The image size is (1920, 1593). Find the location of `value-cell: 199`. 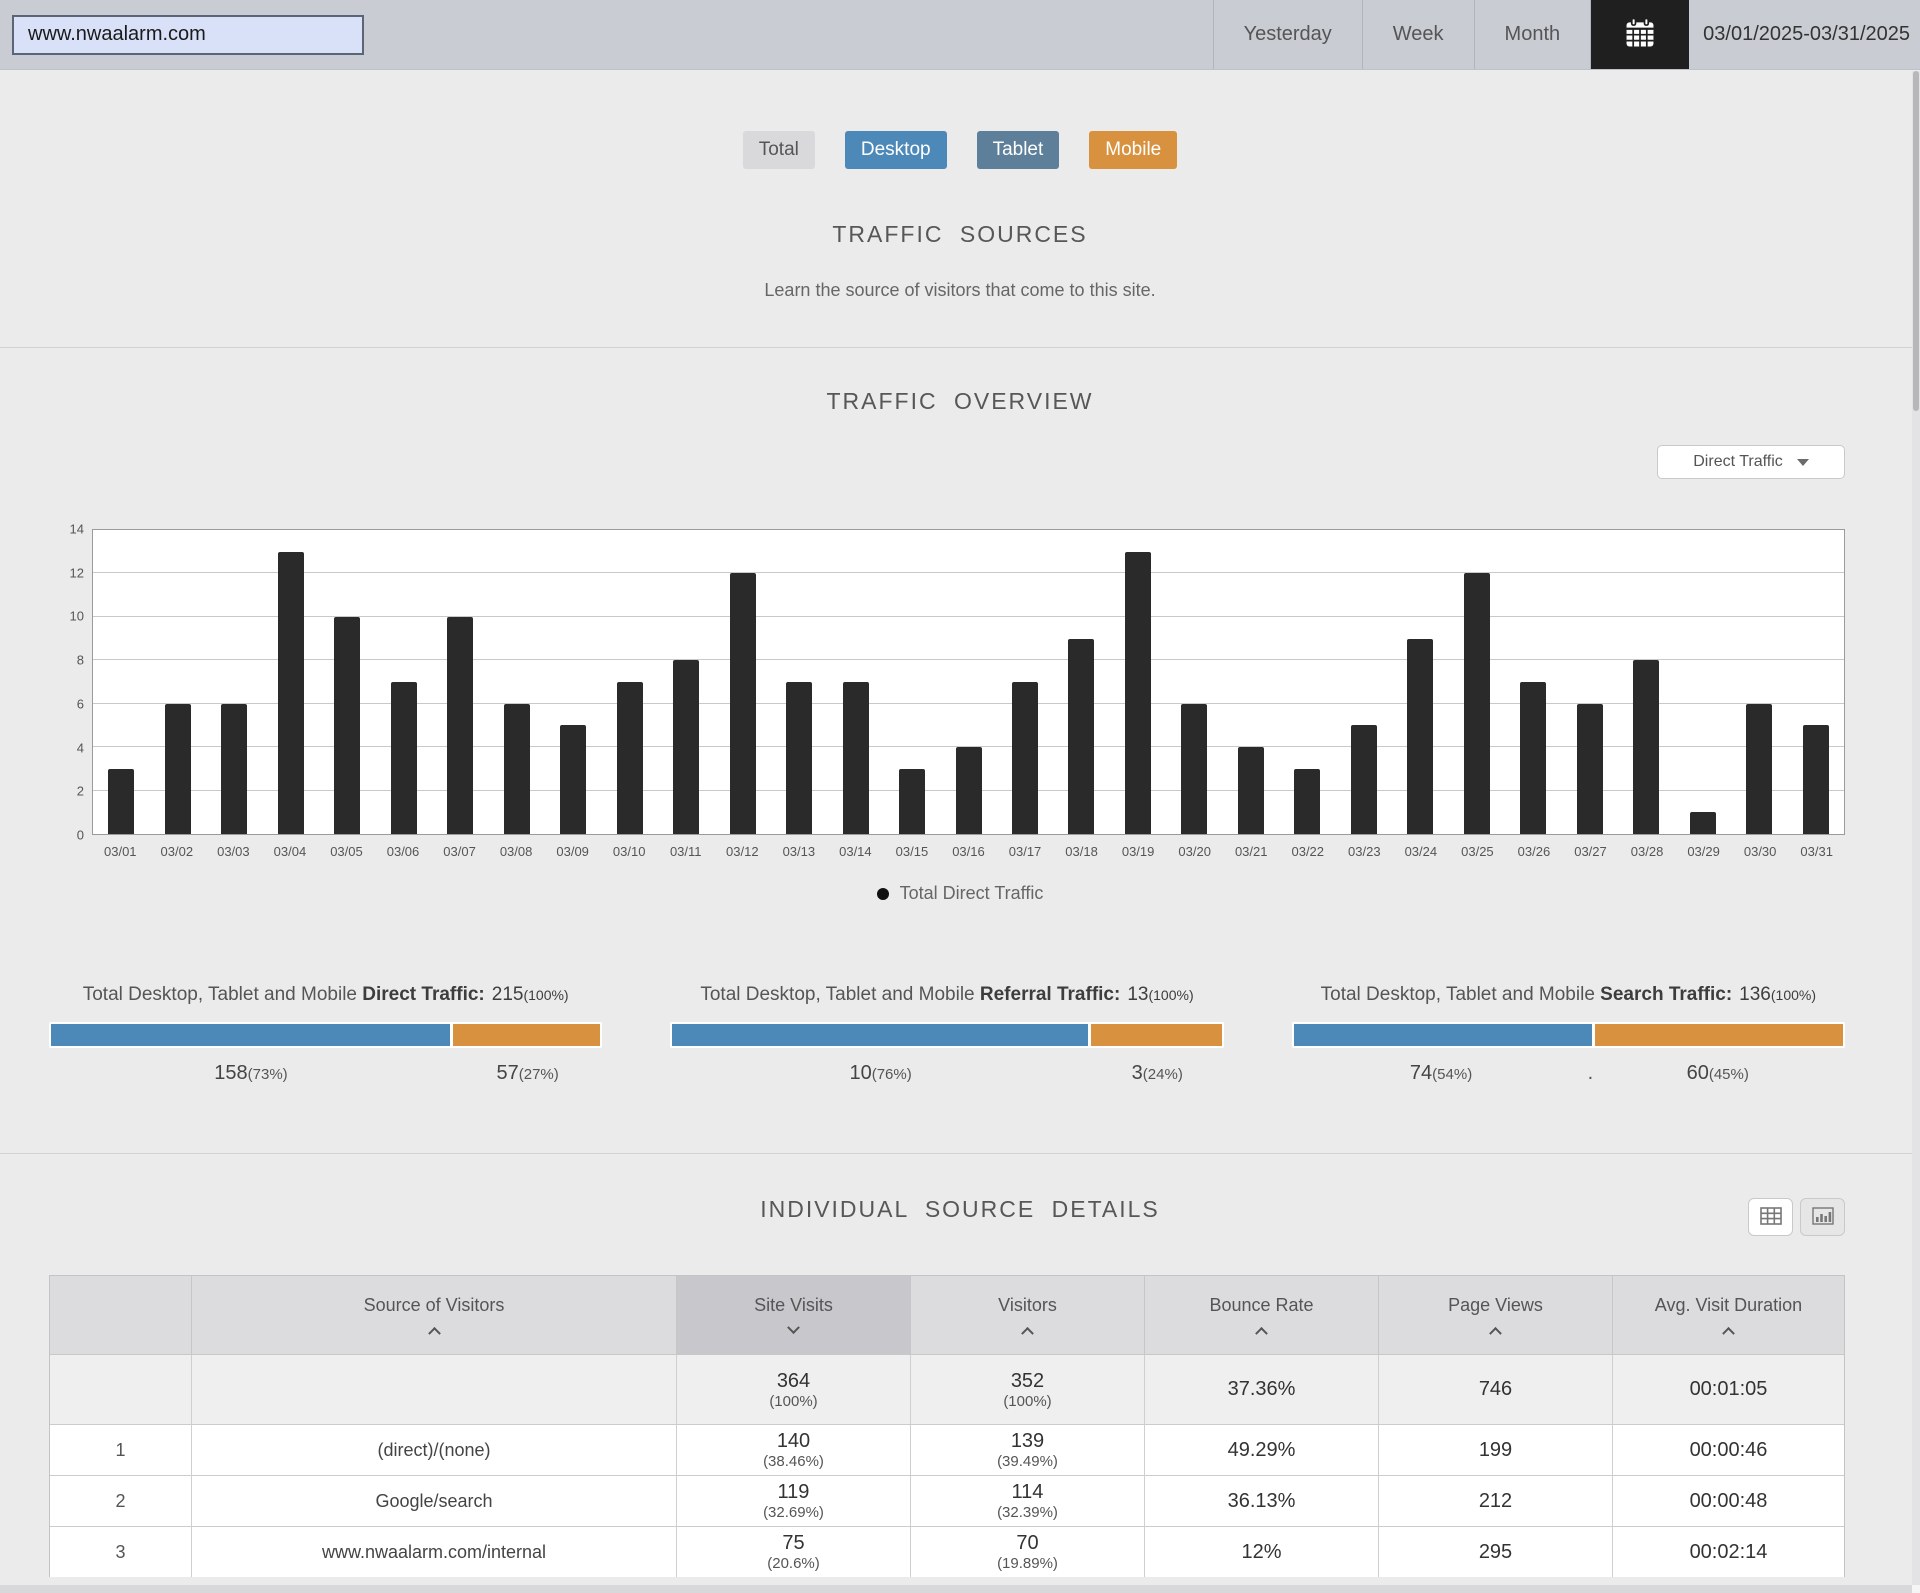

value-cell: 199 is located at coordinates (1496, 1450).